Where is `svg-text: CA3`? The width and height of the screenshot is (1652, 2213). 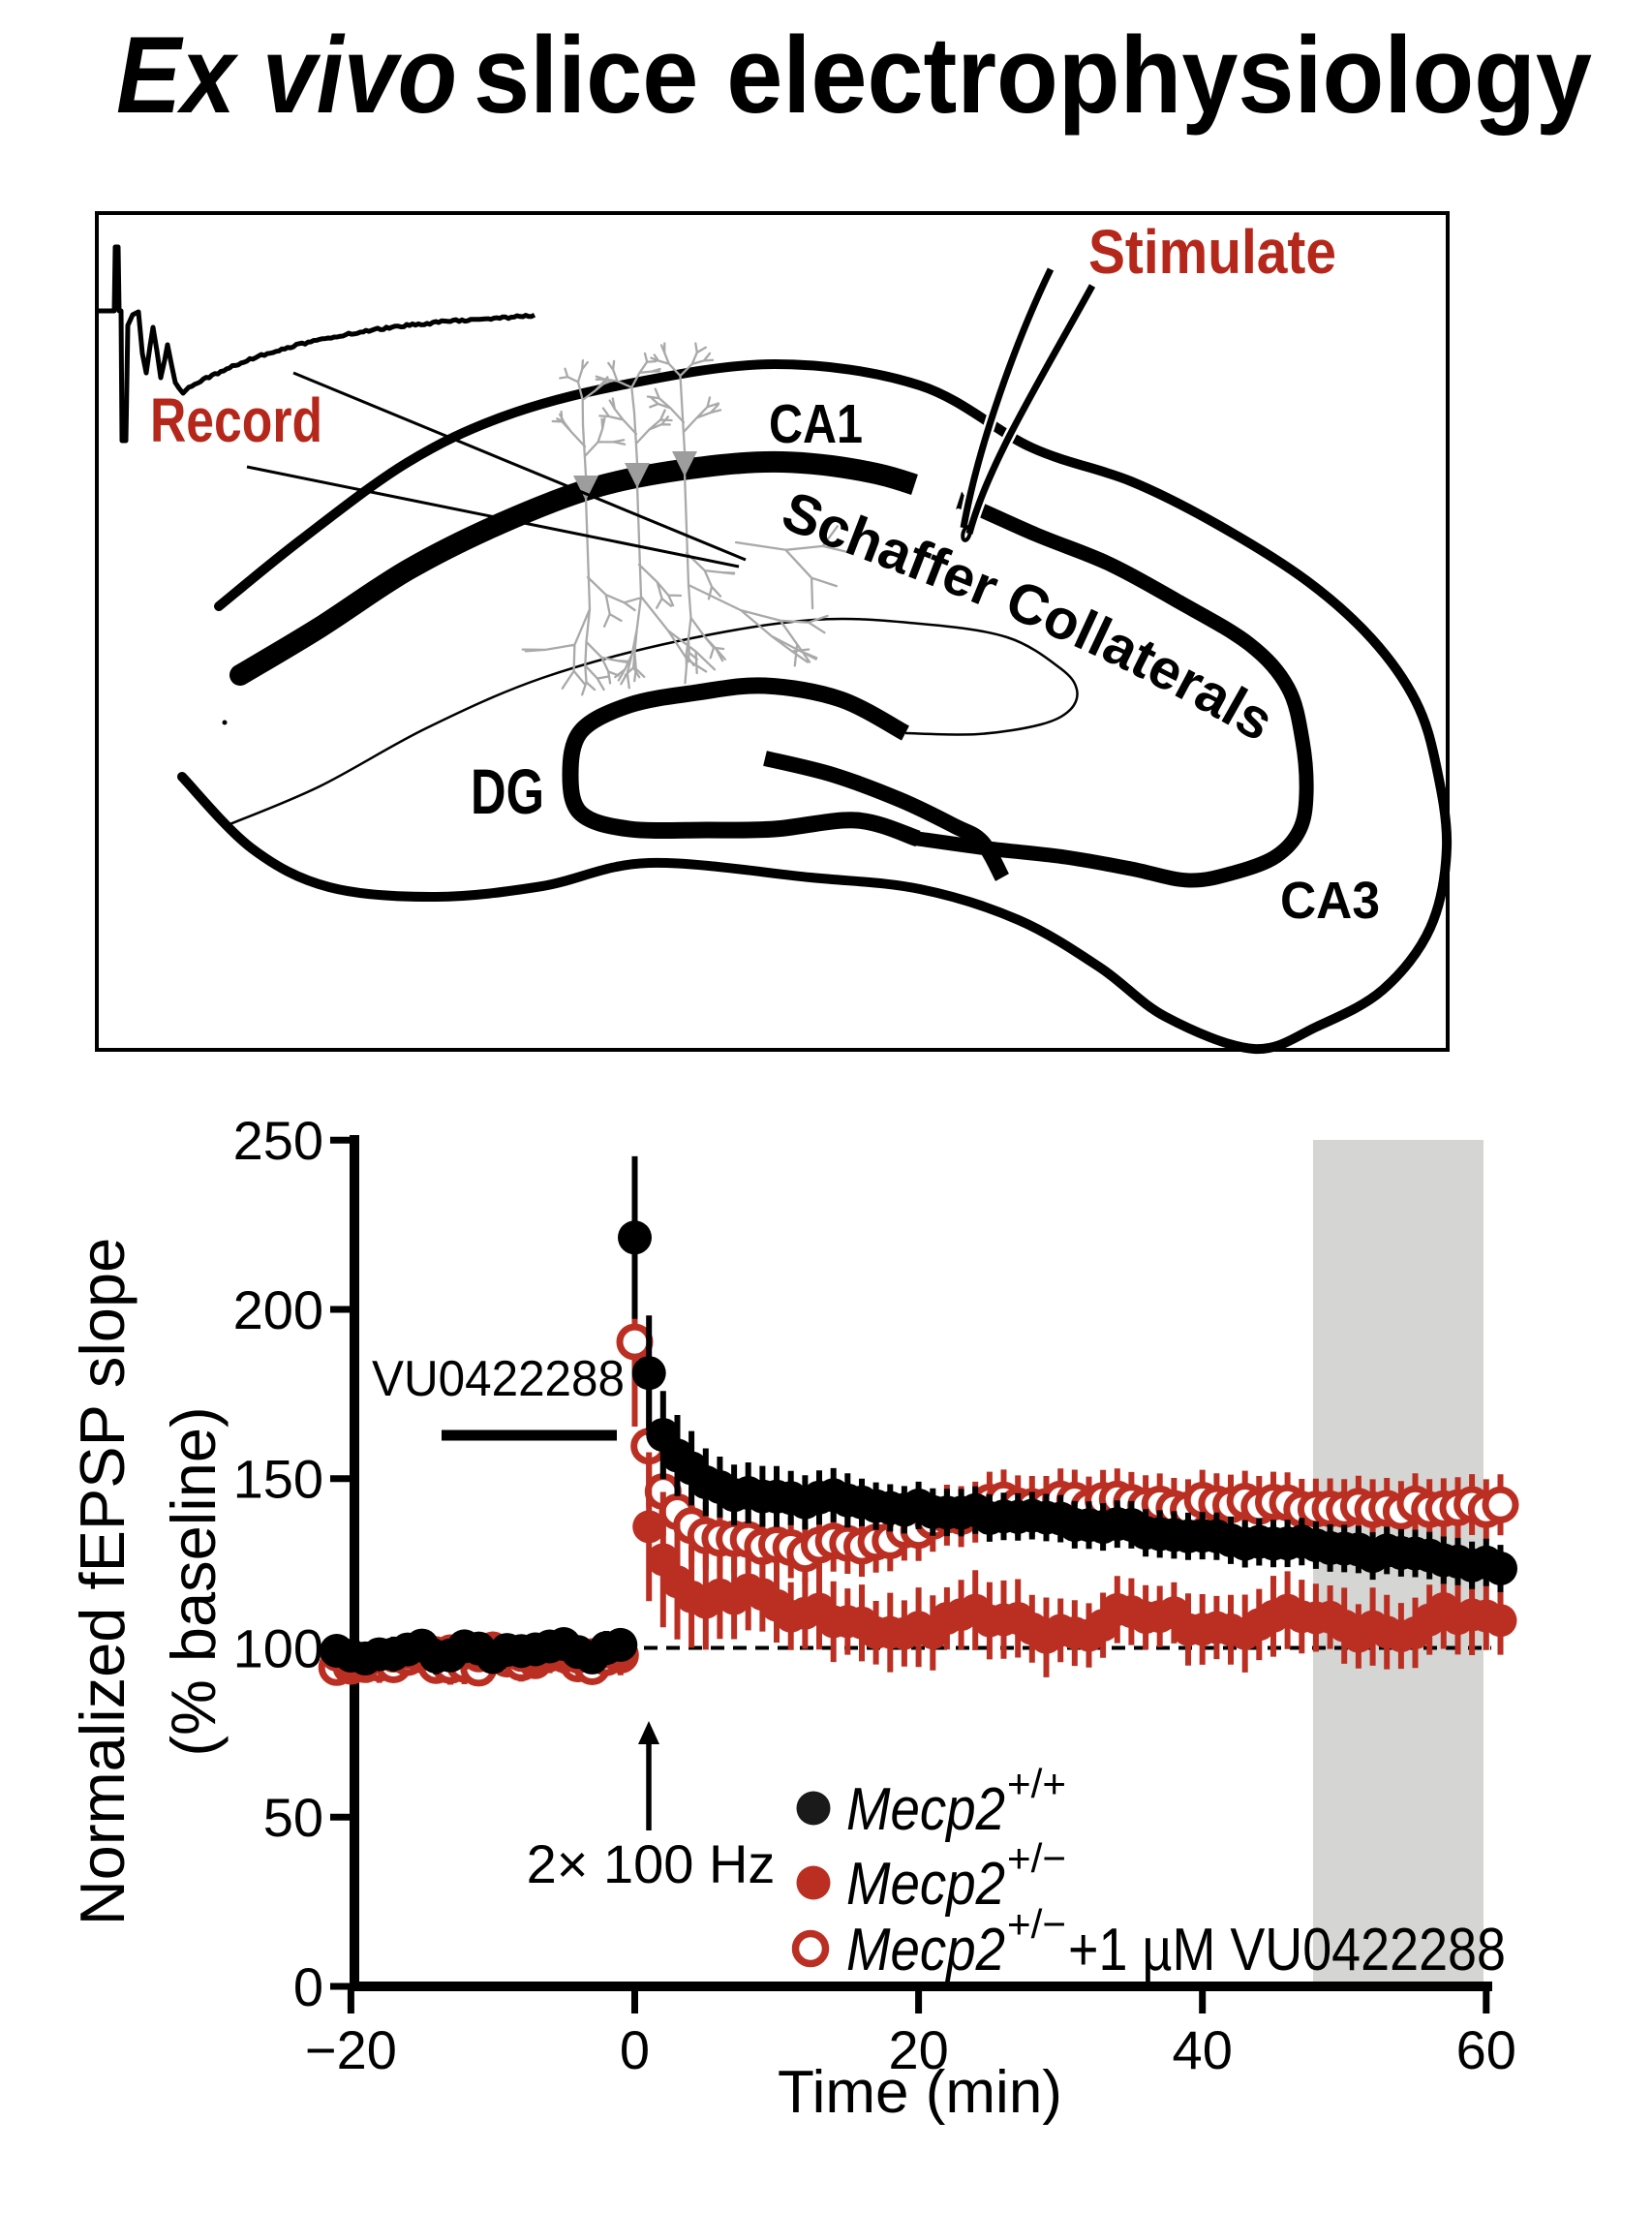 svg-text: CA3 is located at coordinates (1330, 901).